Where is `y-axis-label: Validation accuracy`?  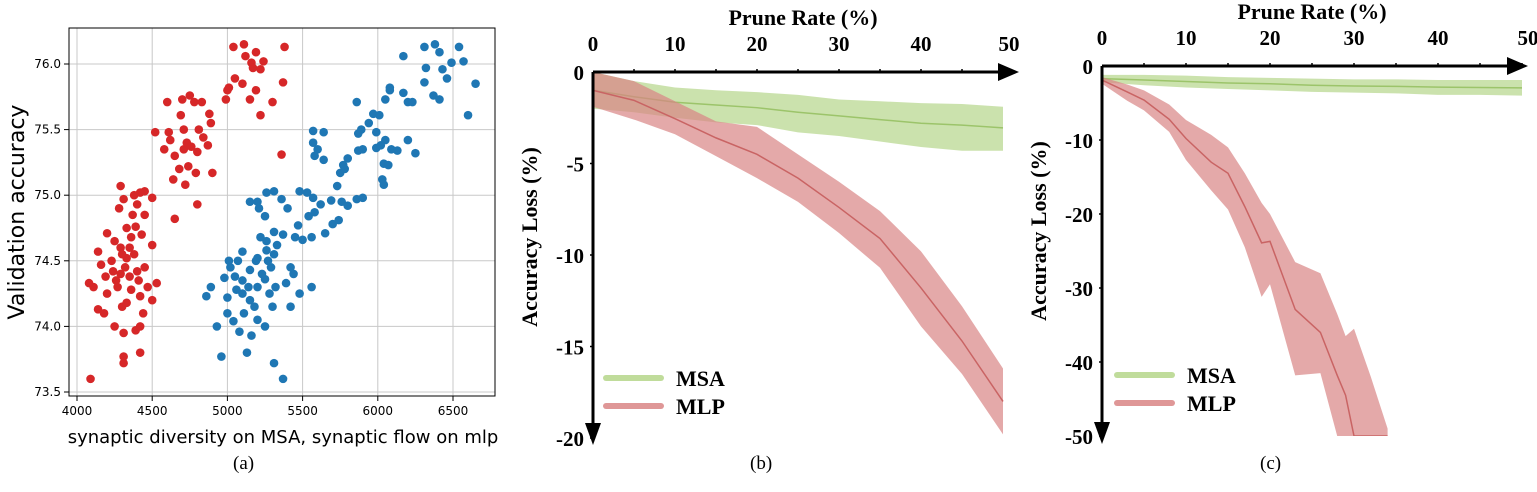
y-axis-label: Validation accuracy is located at coordinates (17, 212).